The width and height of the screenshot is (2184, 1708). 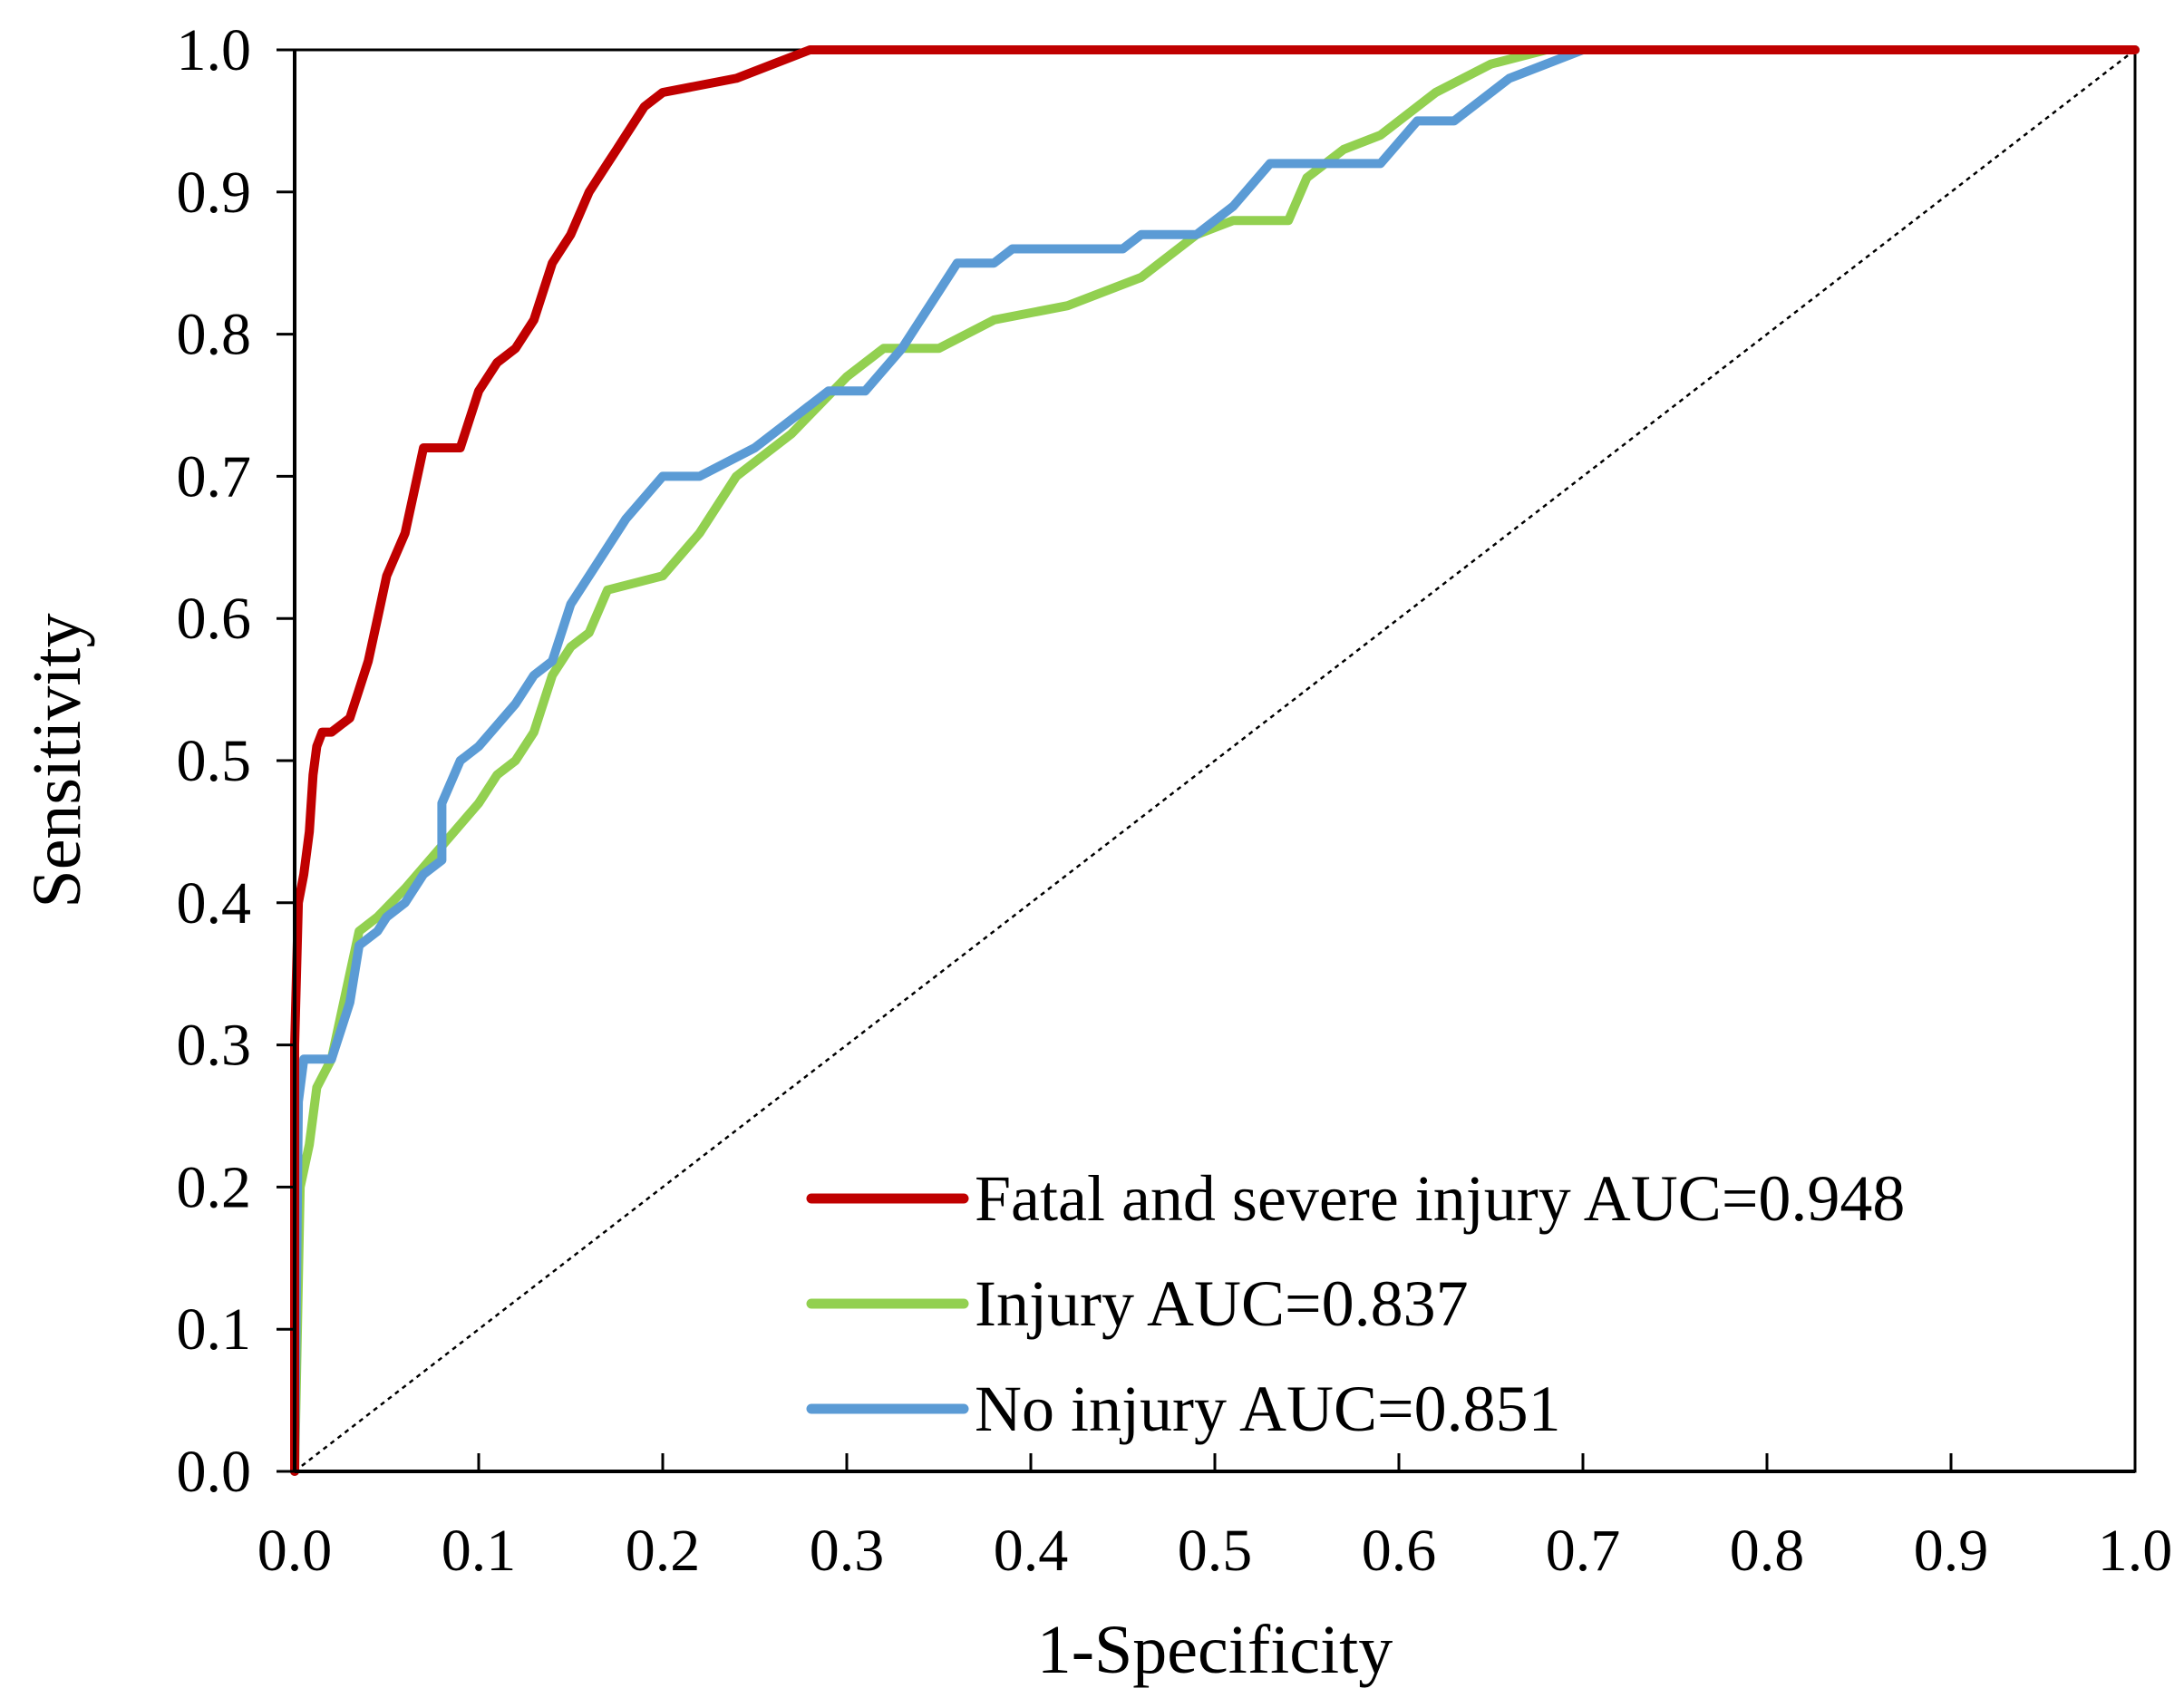 What do you see at coordinates (1215, 1650) in the screenshot?
I see `x-axis-title: 1-Specificity` at bounding box center [1215, 1650].